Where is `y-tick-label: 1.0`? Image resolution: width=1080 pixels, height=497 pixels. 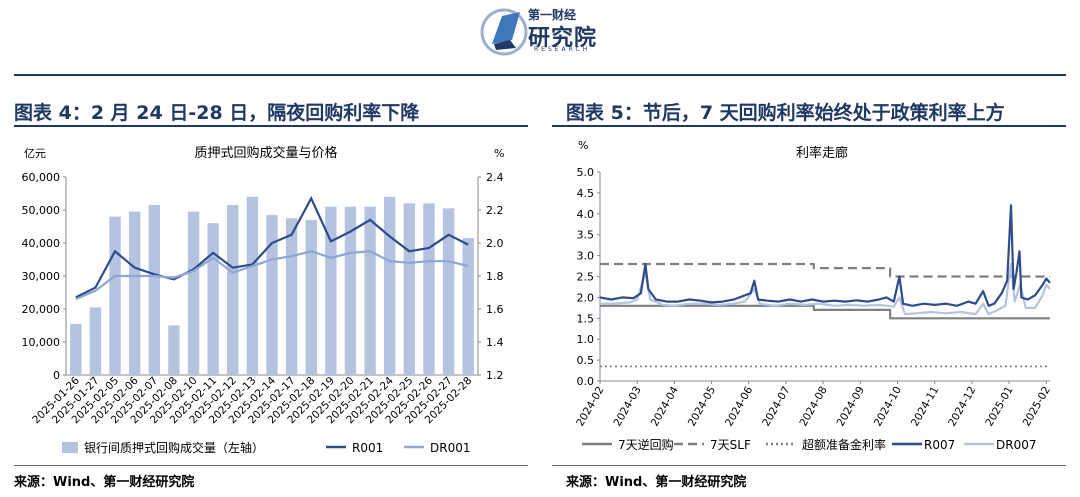
y-tick-label: 1.0 is located at coordinates (586, 339).